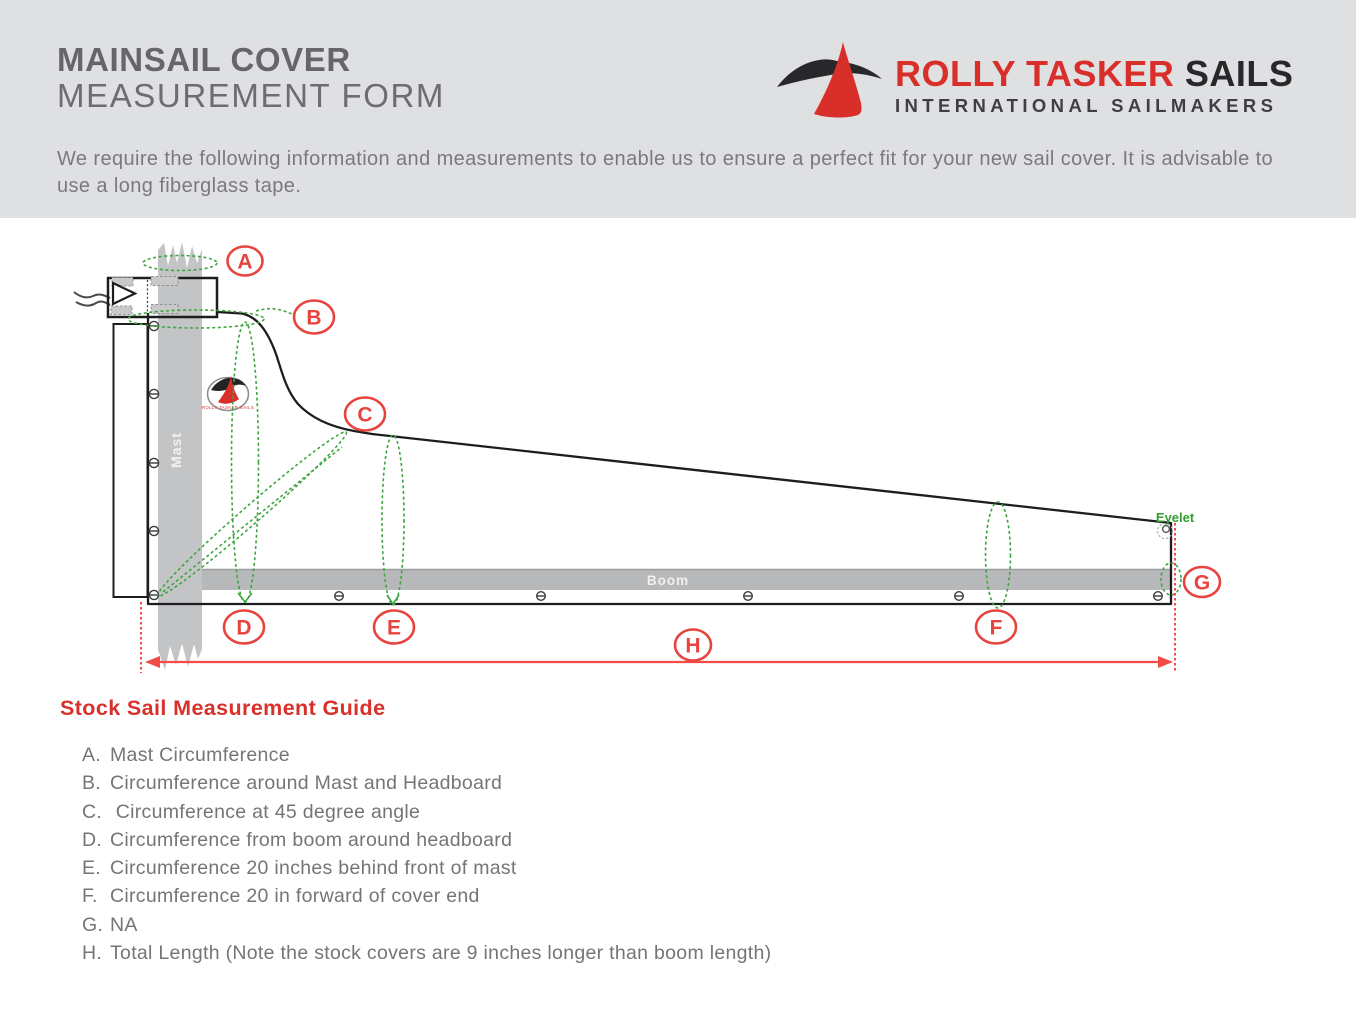  Describe the element at coordinates (204, 59) in the screenshot. I see `page-title-line1: MAINSAIL COVER` at that location.